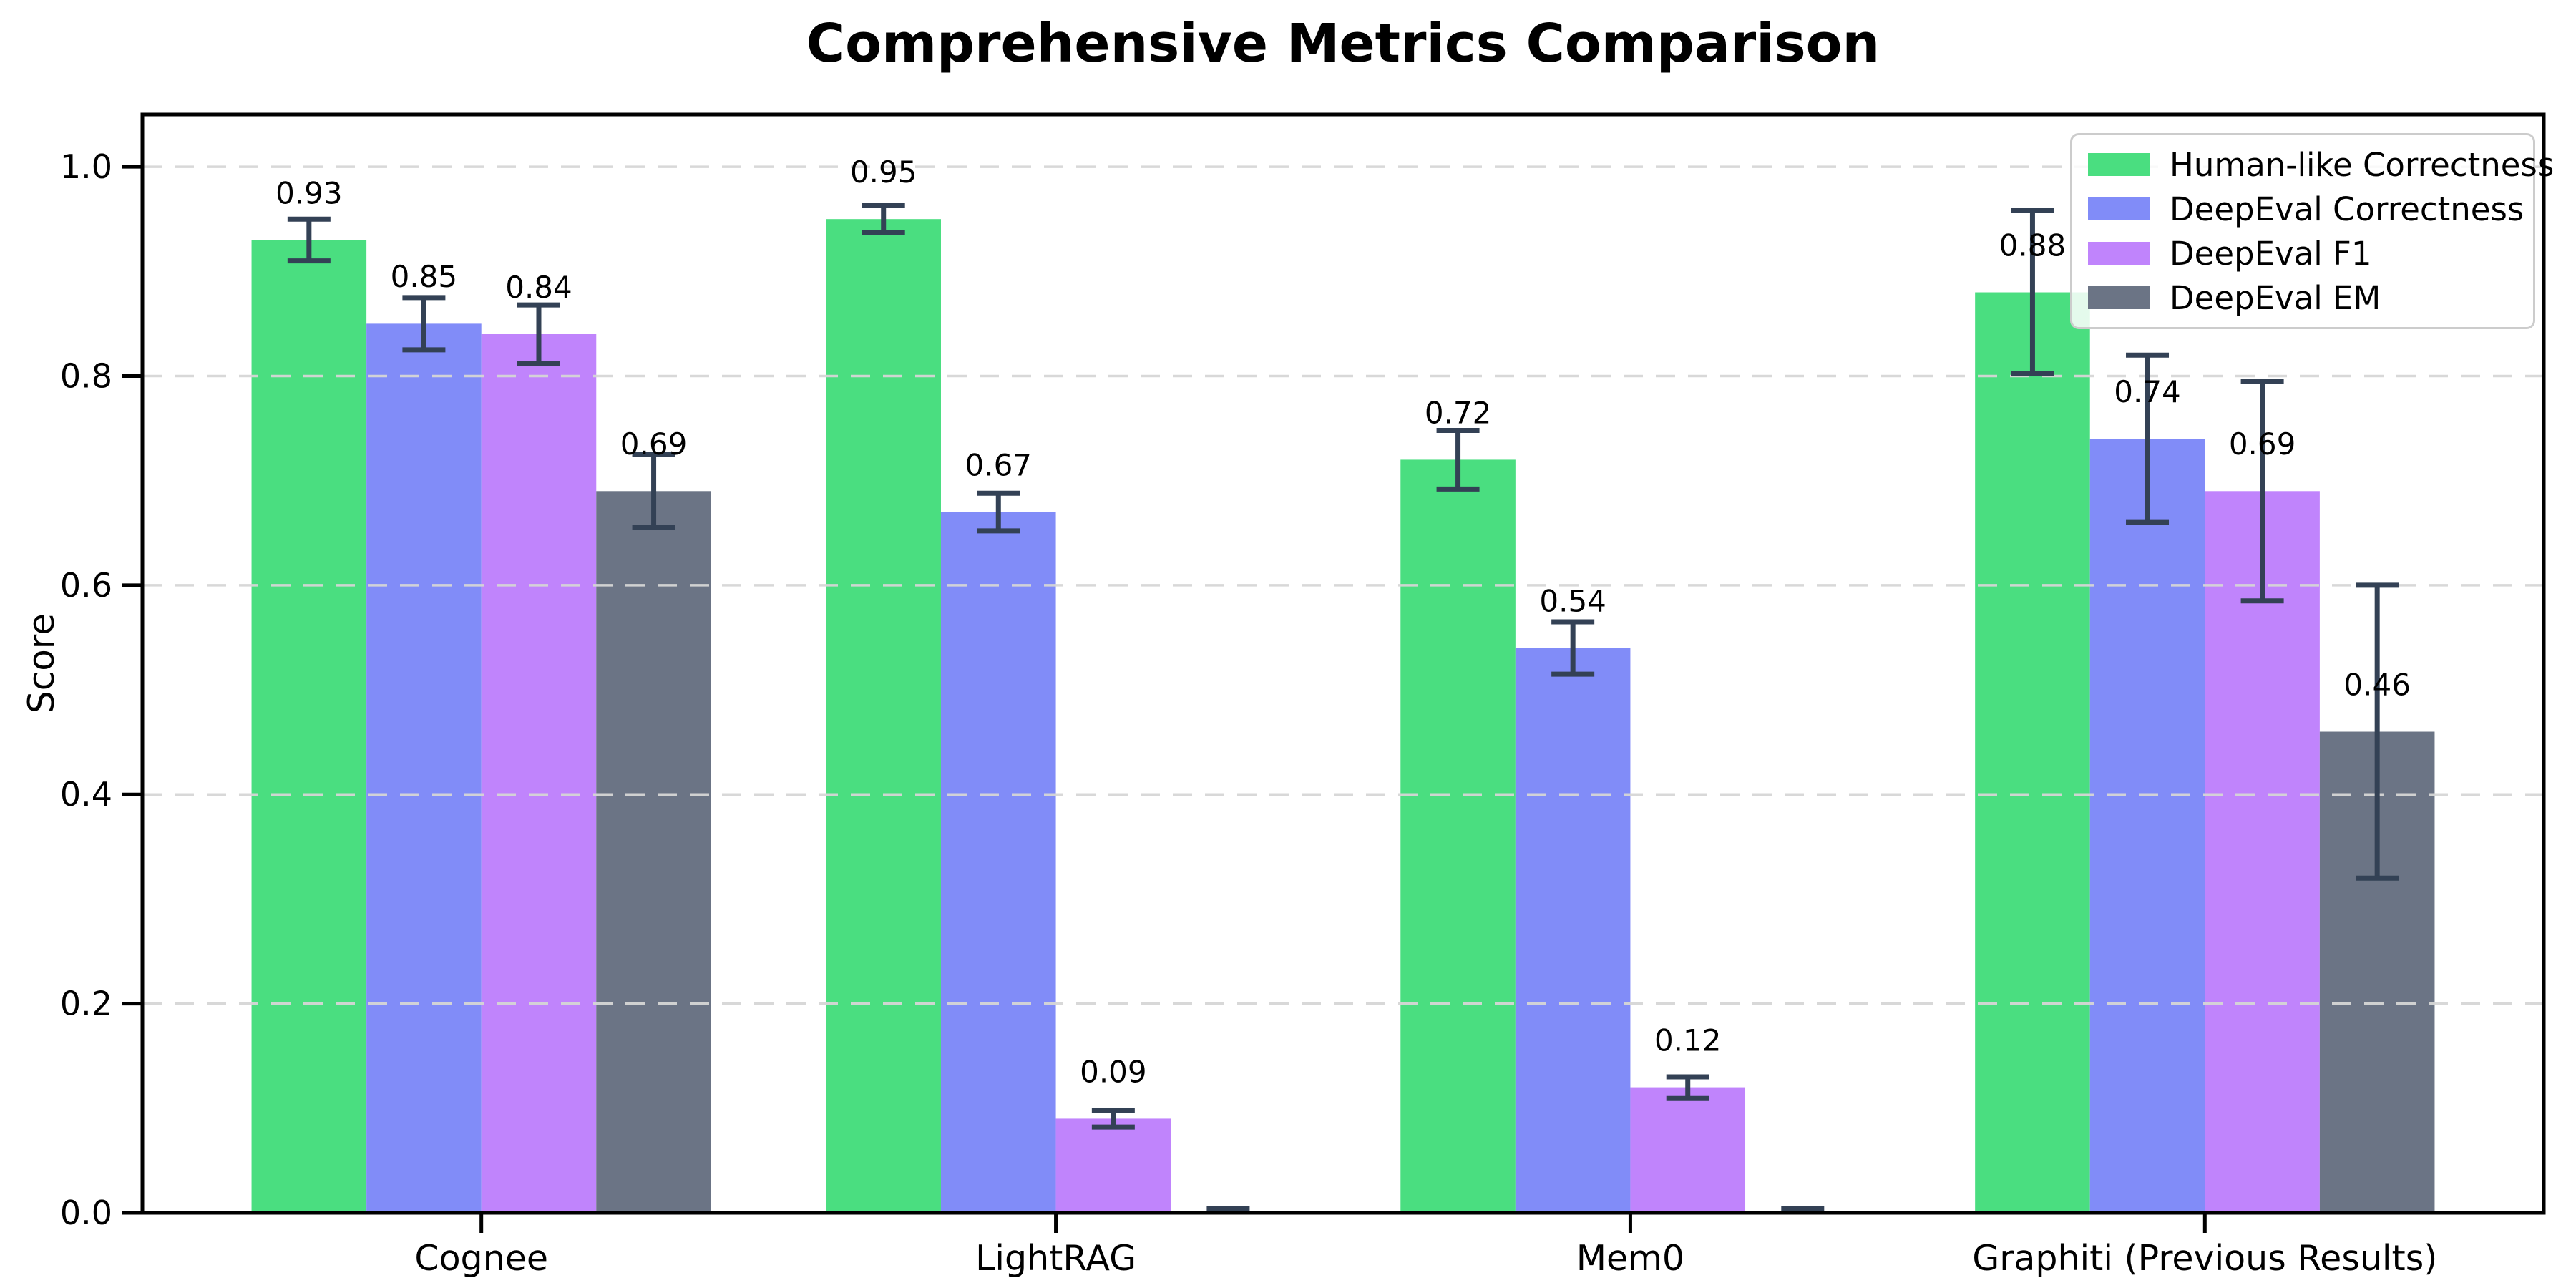  Describe the element at coordinates (2275, 297) in the screenshot. I see `legend-label: DeepEval EM` at that location.